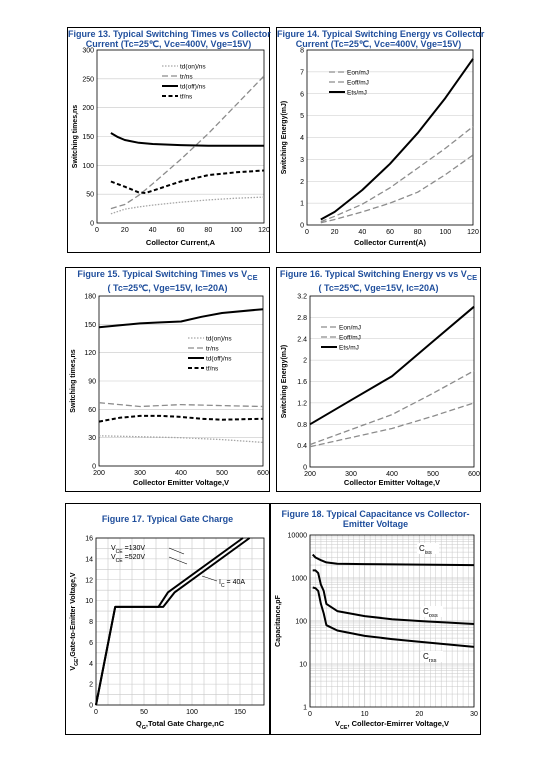 The width and height of the screenshot is (557, 761). I want to click on y-axis-label: Switching Energy(mJ), so click(284, 138).